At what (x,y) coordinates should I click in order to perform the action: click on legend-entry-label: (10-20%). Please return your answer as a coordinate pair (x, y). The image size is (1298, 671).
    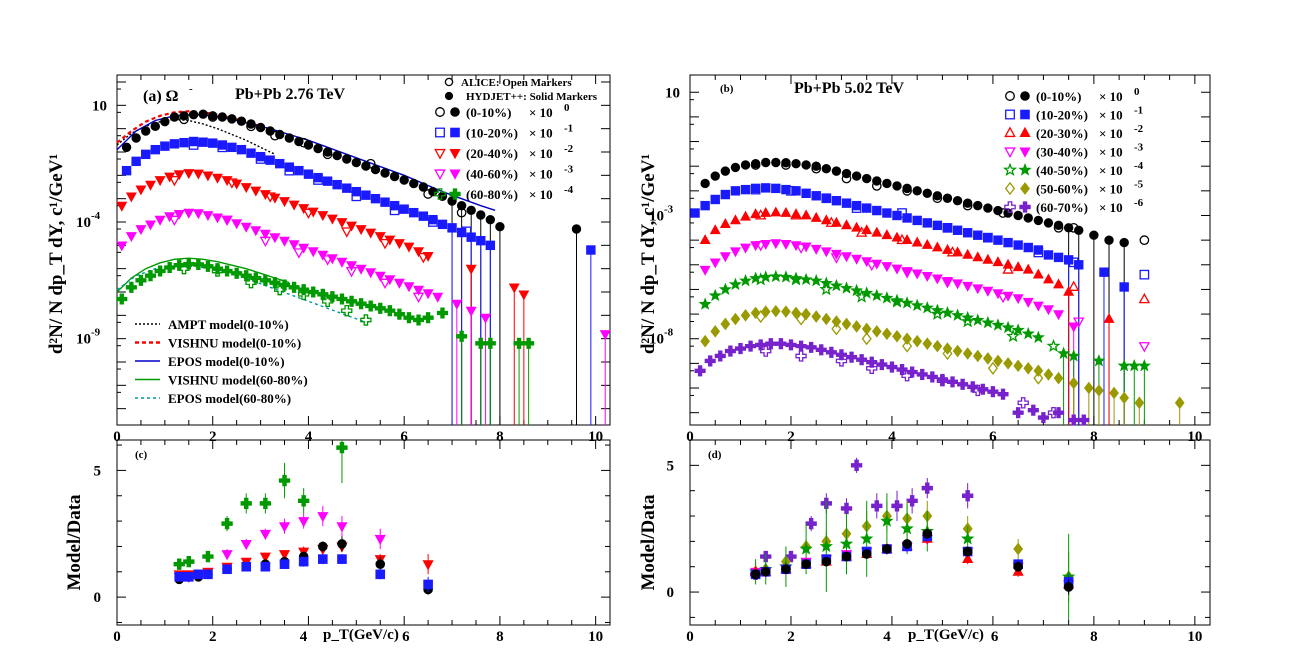
    Looking at the image, I should click on (492, 133).